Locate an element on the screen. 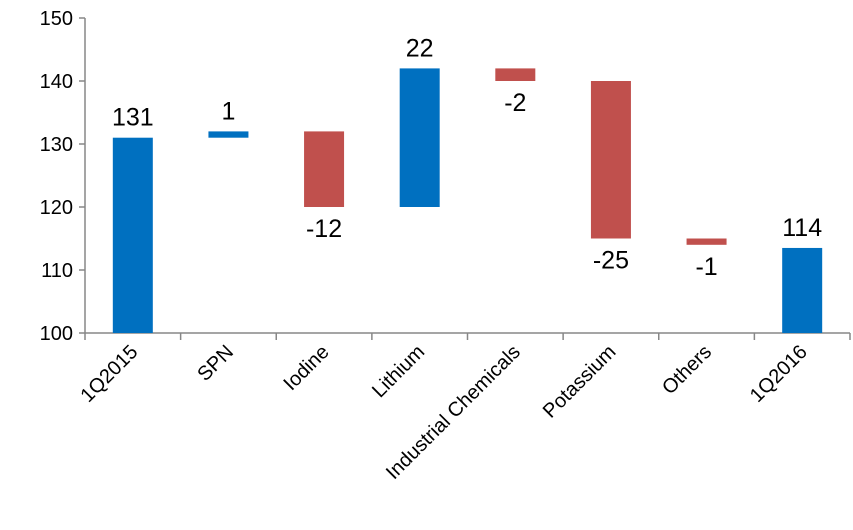  y-tick-label: 150 is located at coordinates (56, 19).